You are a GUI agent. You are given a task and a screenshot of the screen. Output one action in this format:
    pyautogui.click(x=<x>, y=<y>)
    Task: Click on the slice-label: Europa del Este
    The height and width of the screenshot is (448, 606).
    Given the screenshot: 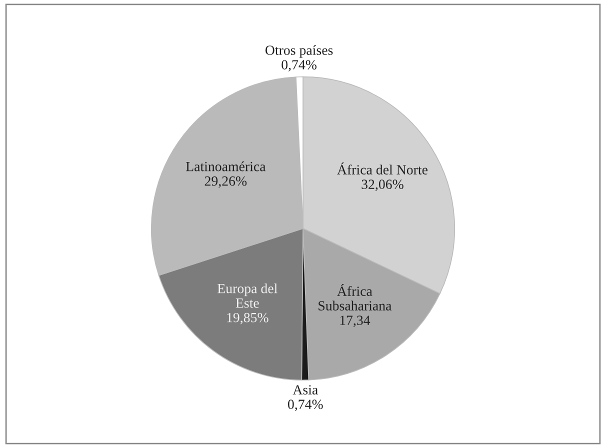 What is the action you would take?
    pyautogui.click(x=248, y=295)
    